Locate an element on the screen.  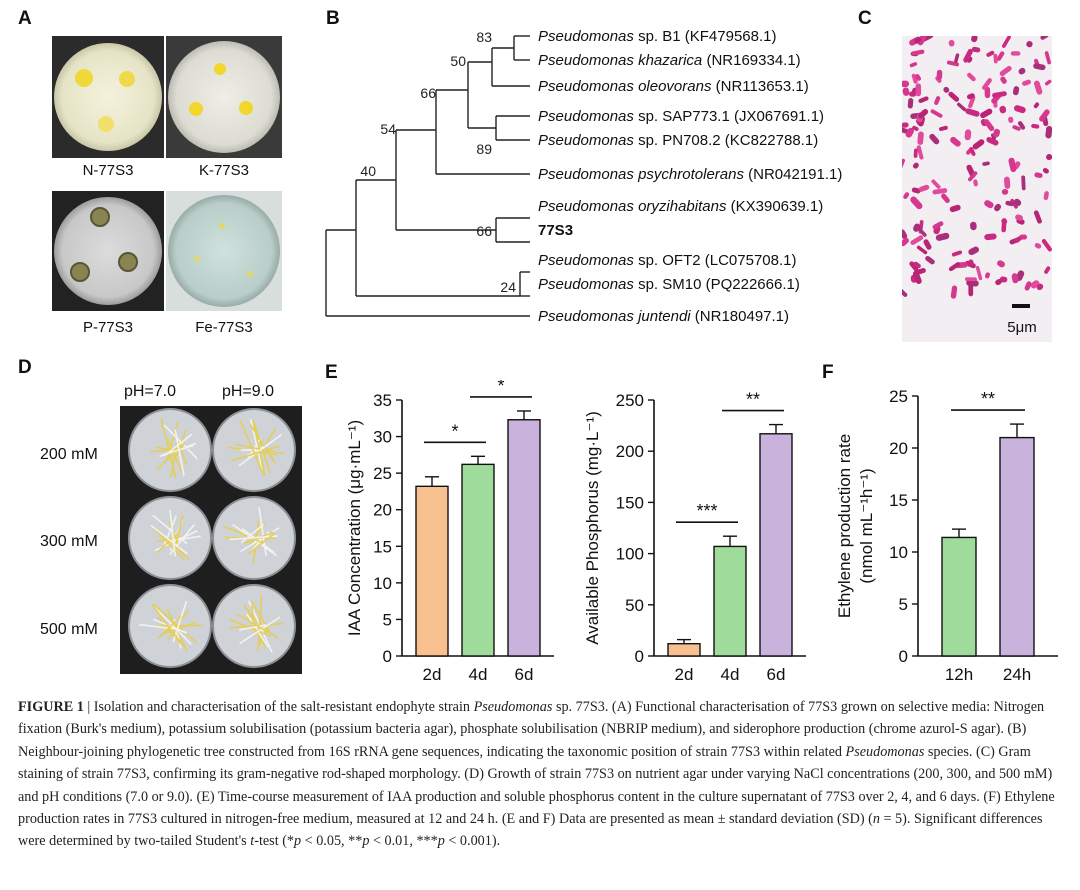
caption-var: n is located at coordinates (876, 819).